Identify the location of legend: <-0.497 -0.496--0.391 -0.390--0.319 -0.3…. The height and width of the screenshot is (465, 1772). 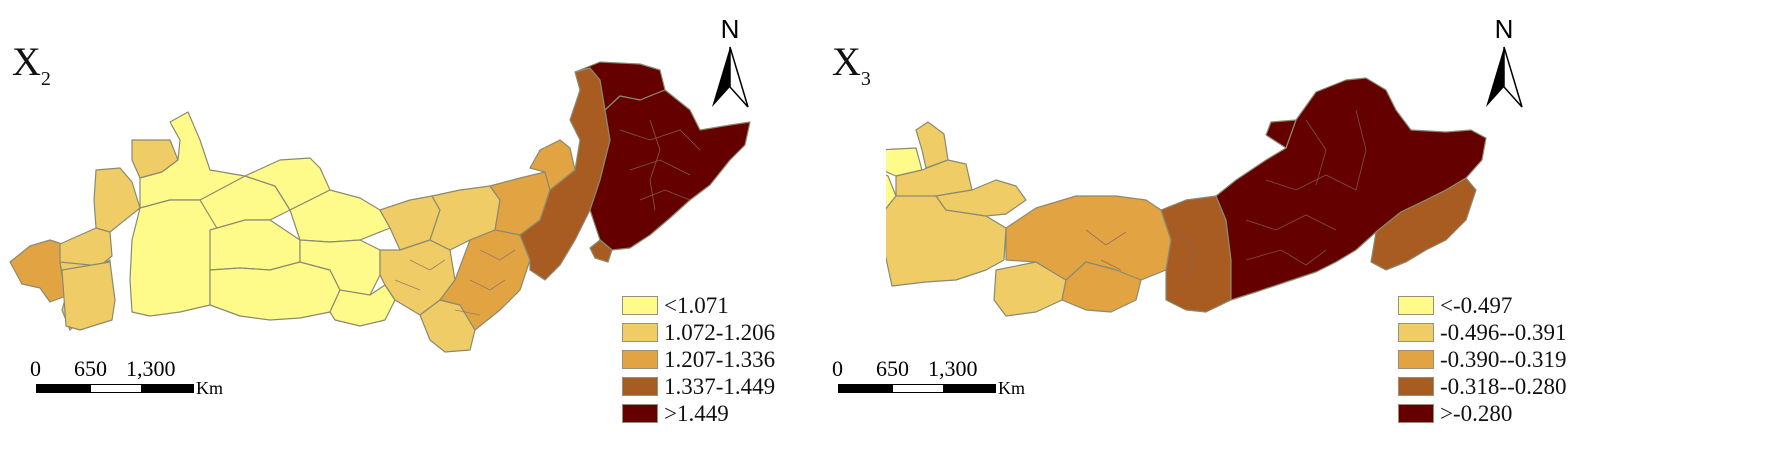
(1482, 359).